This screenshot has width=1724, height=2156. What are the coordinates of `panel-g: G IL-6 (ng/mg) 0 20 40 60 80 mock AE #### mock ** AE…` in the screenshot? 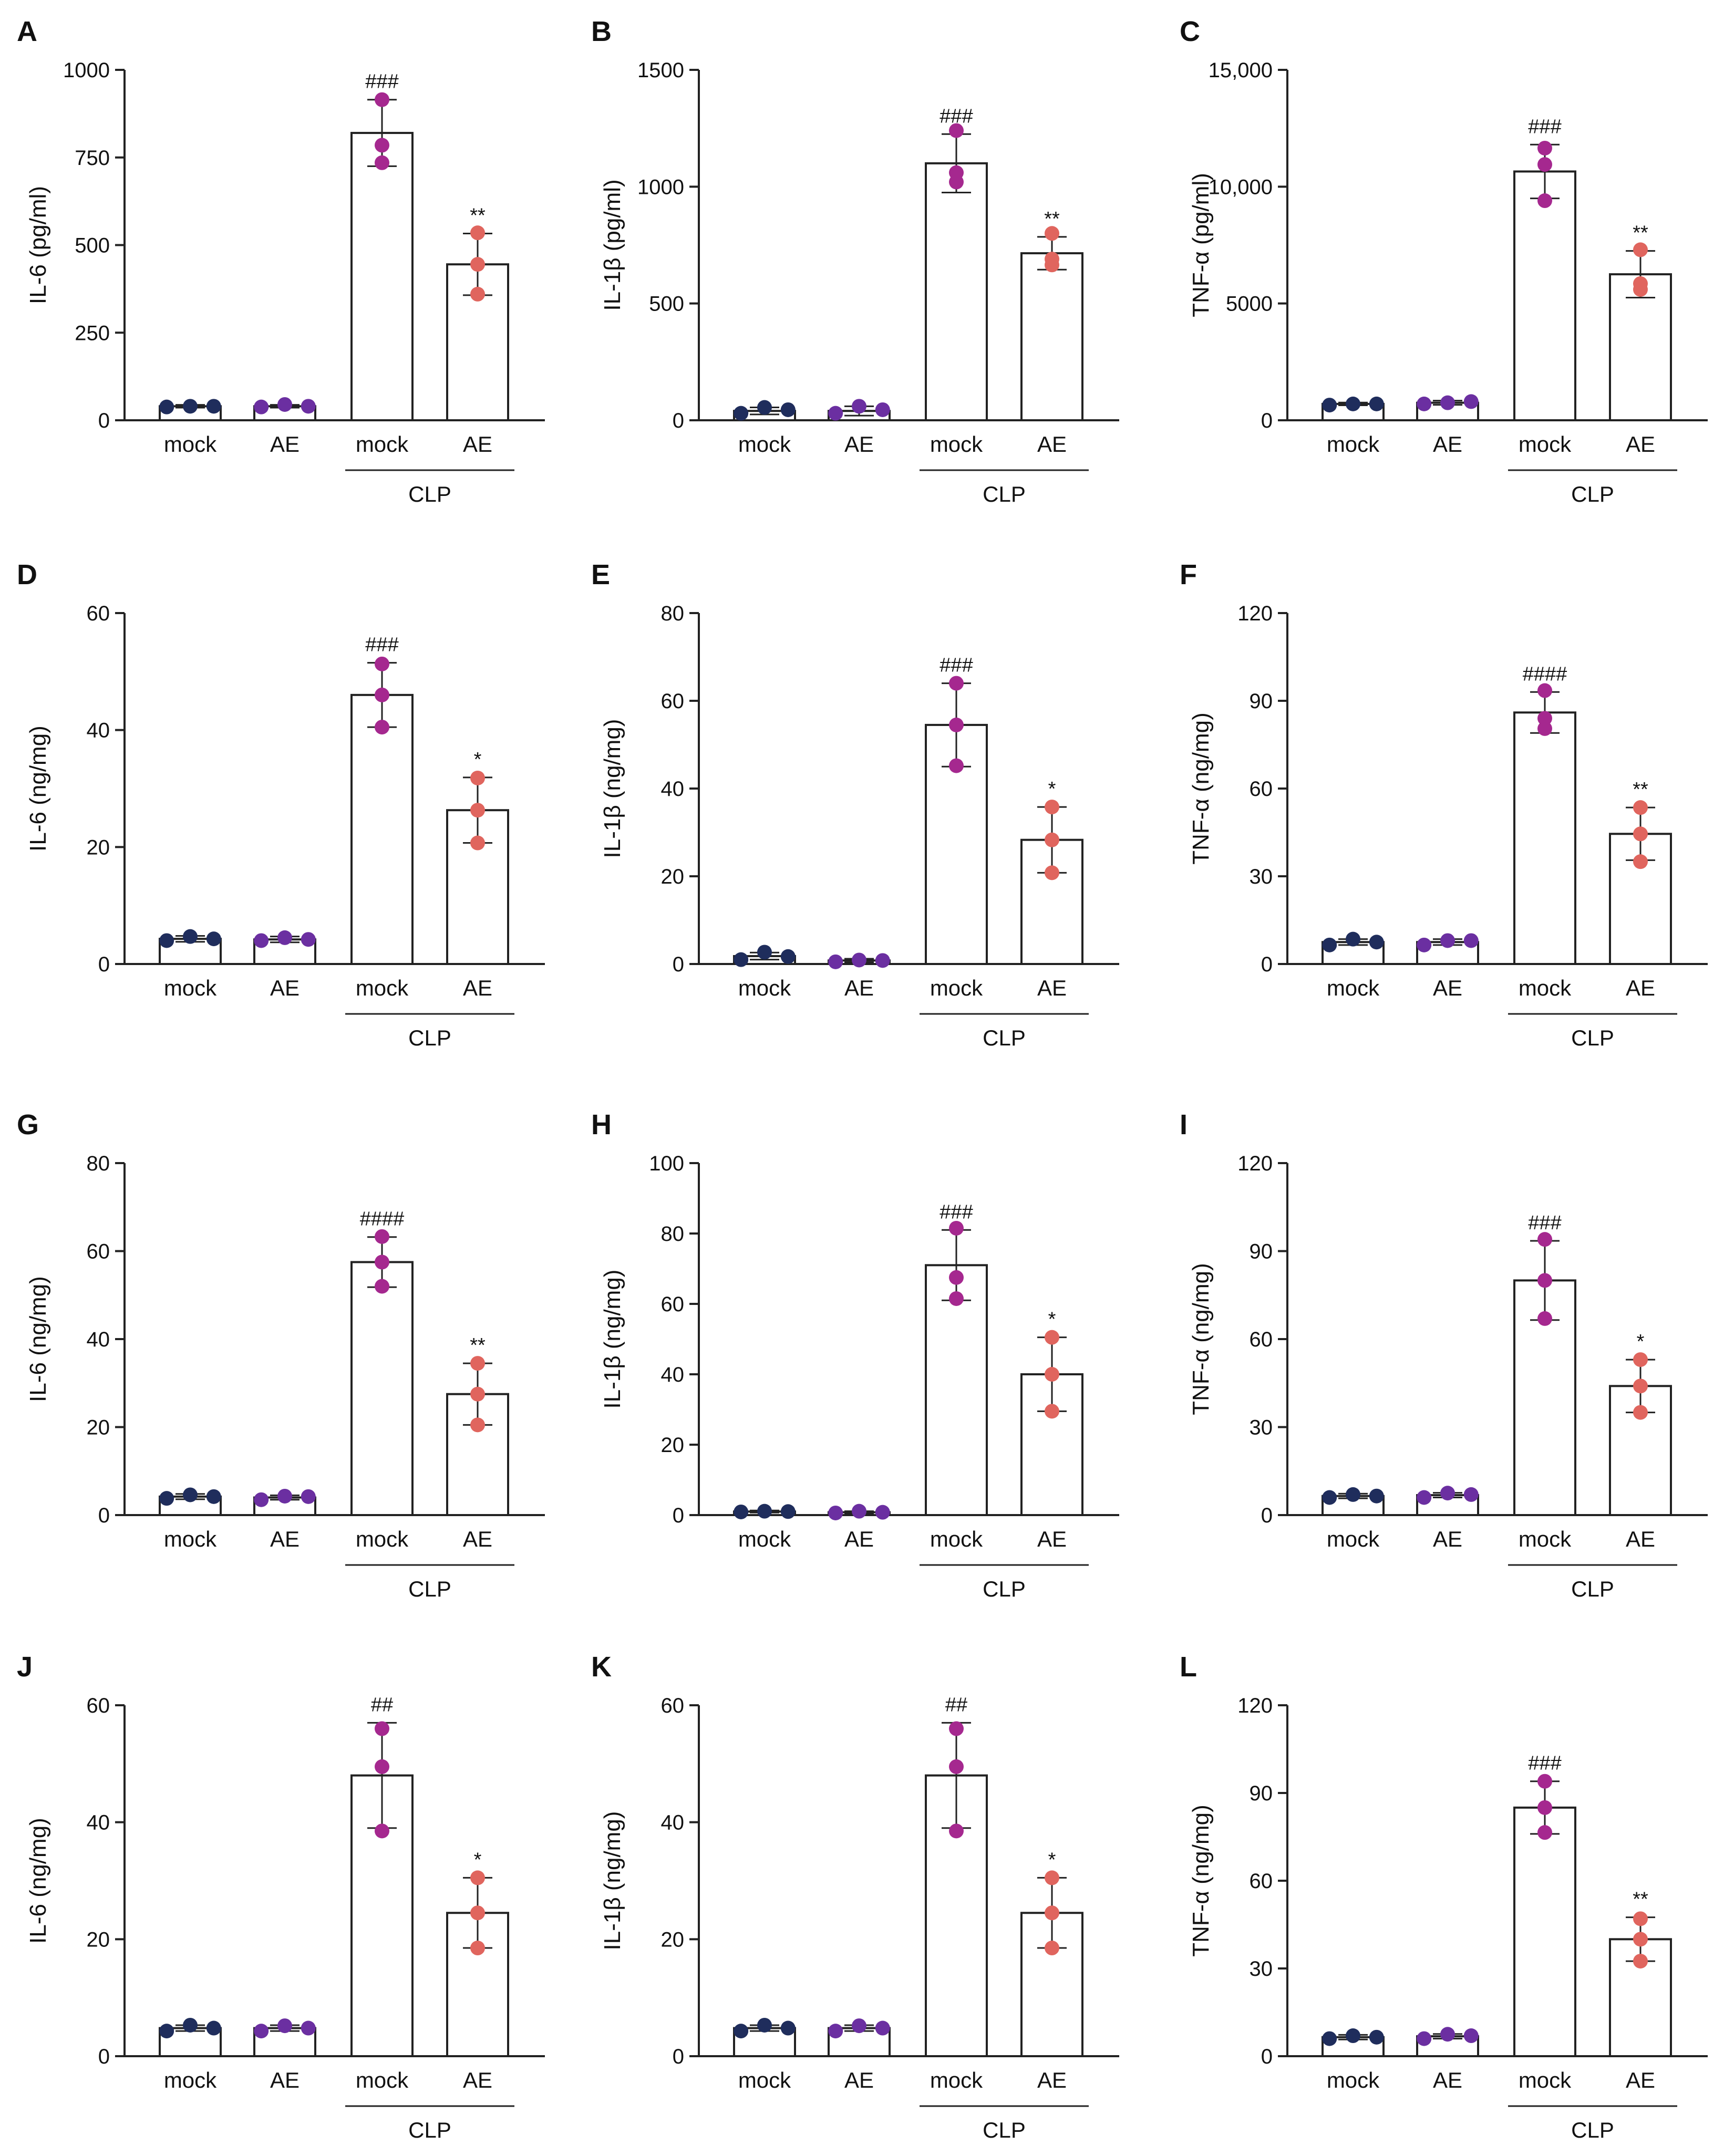 It's located at (281, 1355).